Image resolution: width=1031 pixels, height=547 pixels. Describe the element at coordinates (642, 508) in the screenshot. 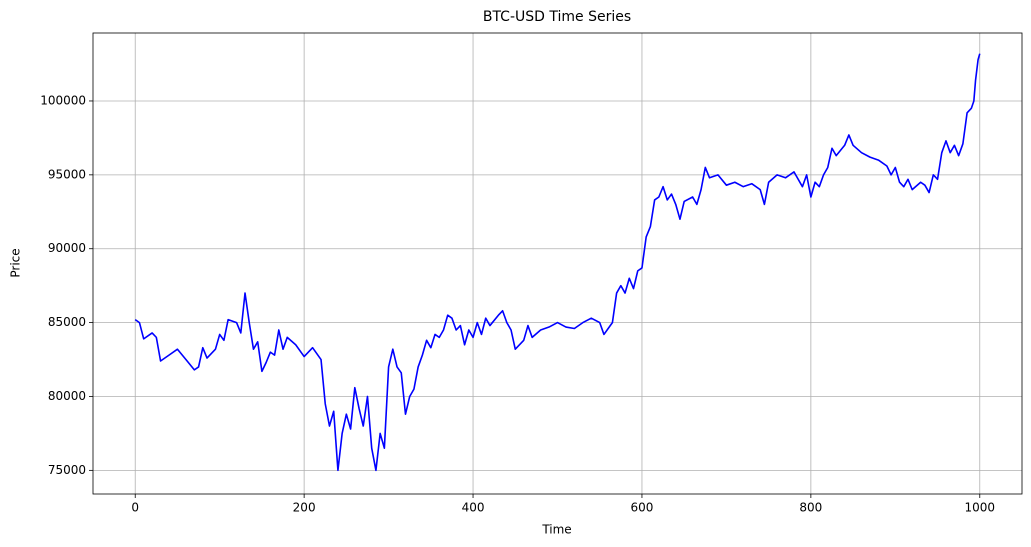

I see `x-tick-label: 600` at that location.